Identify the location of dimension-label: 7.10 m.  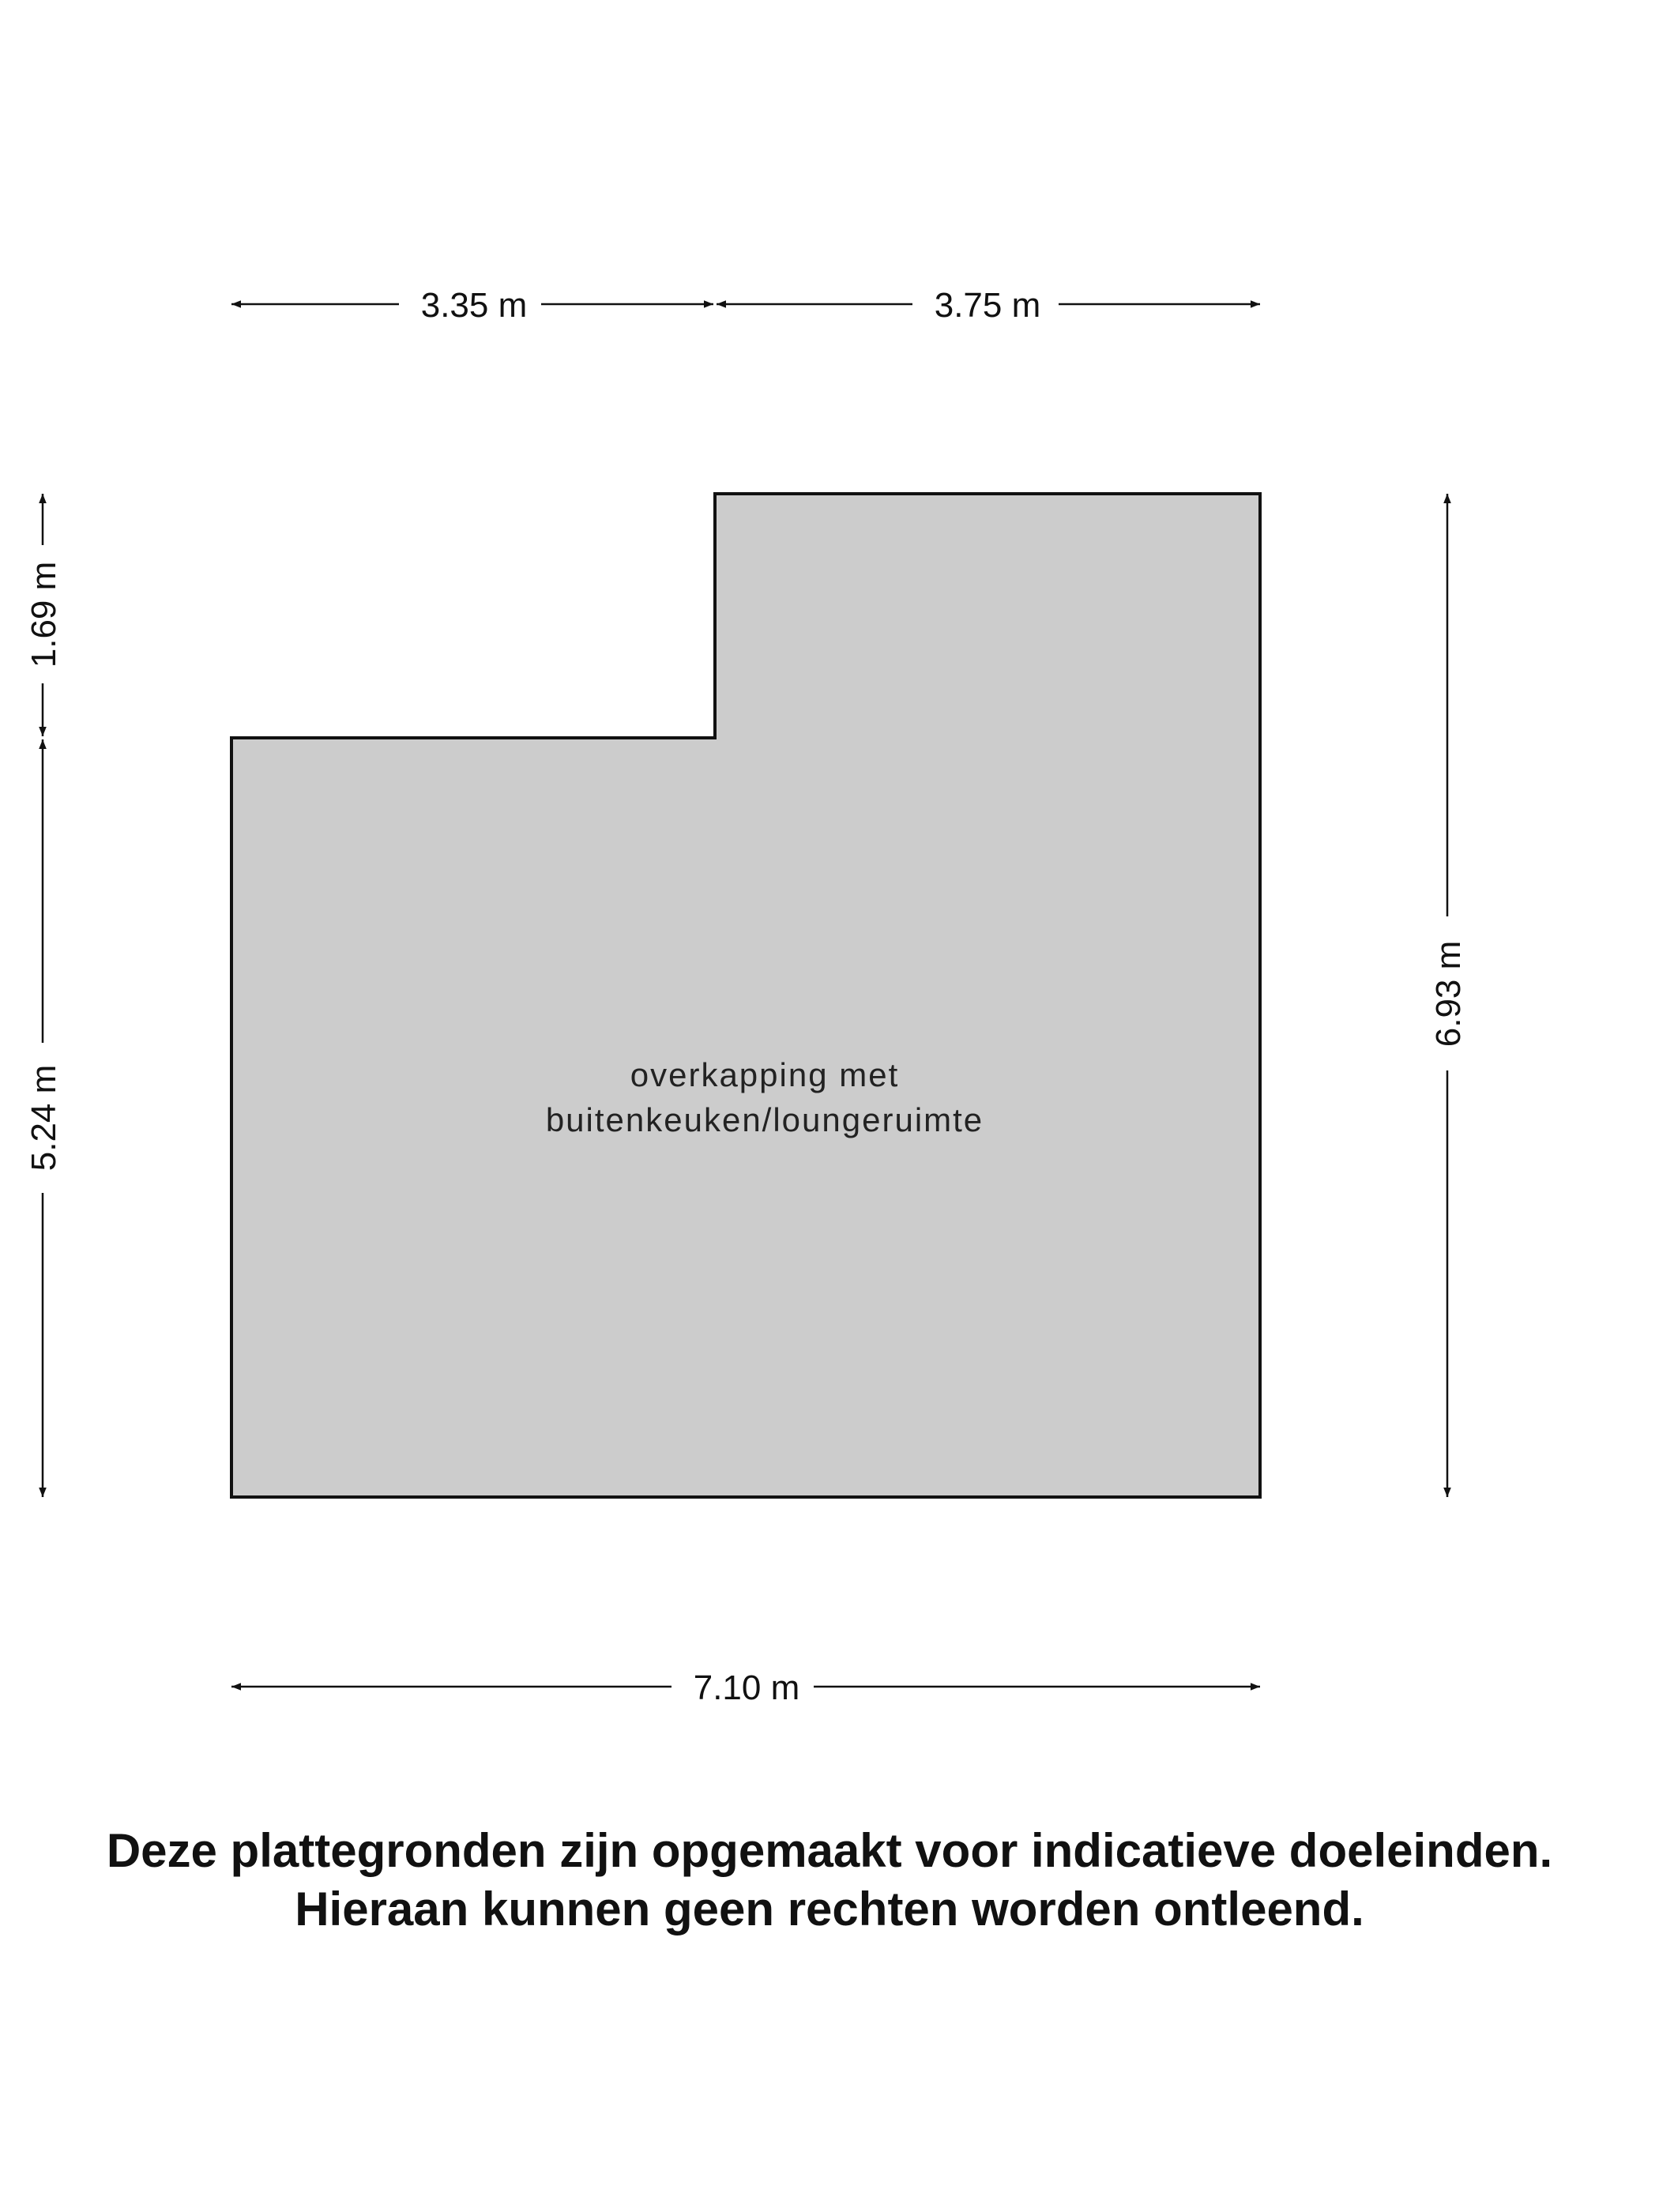
(747, 1688).